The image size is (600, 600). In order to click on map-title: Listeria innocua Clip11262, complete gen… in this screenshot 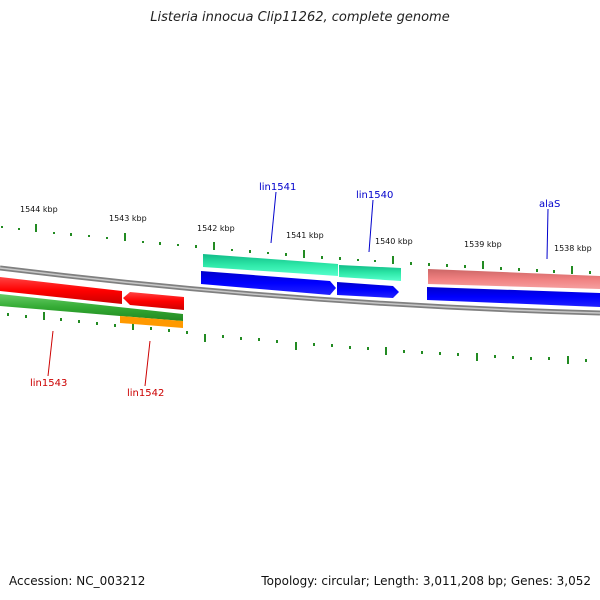, I will do `click(300, 17)`.